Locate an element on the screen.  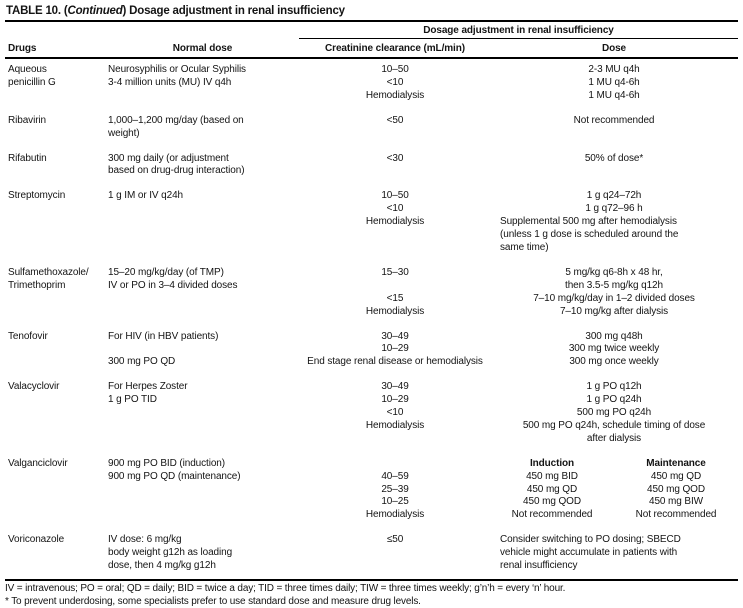
cell-line: after dialysis is located at coordinates (614, 438).